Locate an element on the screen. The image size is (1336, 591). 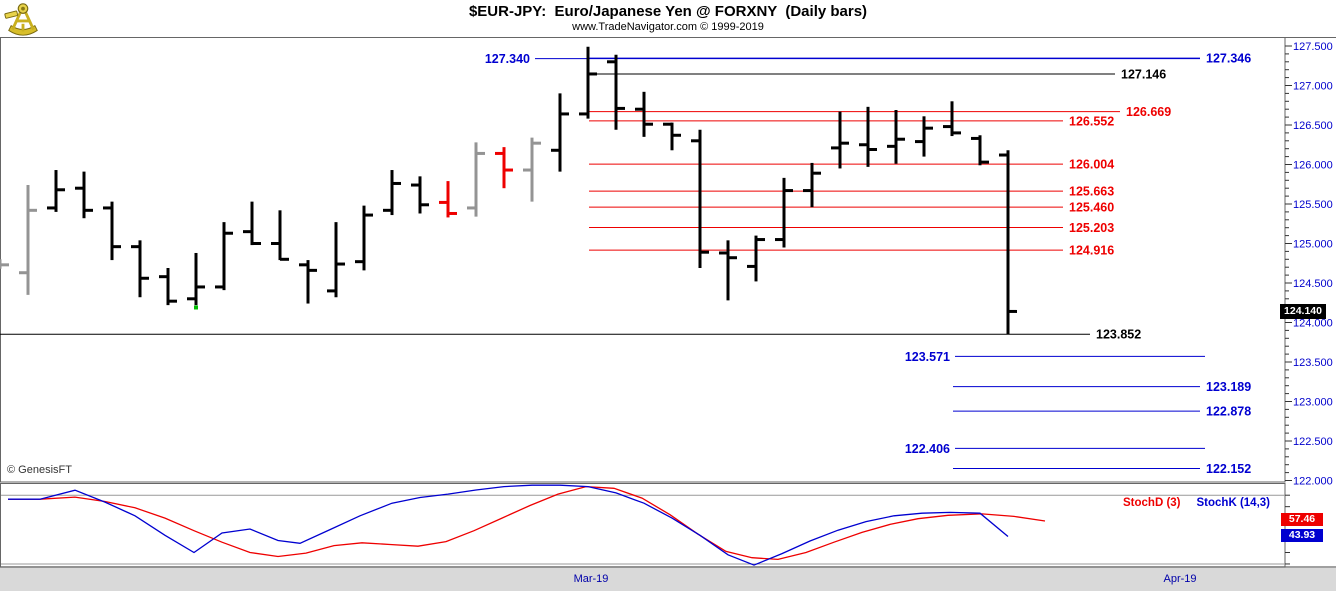
stoch-panel-frame is located at coordinates (643, 525).